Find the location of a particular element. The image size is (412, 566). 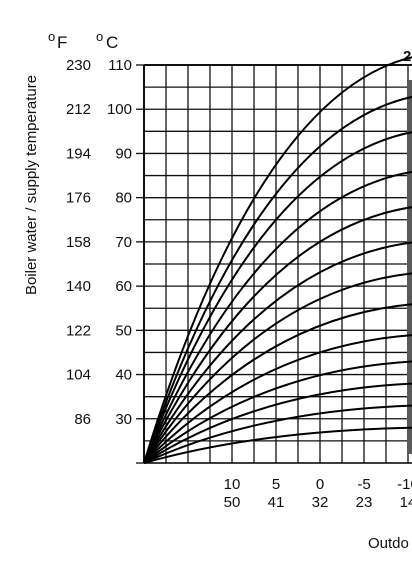

y-fahrenheit-tick-label: 140 is located at coordinates (78, 286).